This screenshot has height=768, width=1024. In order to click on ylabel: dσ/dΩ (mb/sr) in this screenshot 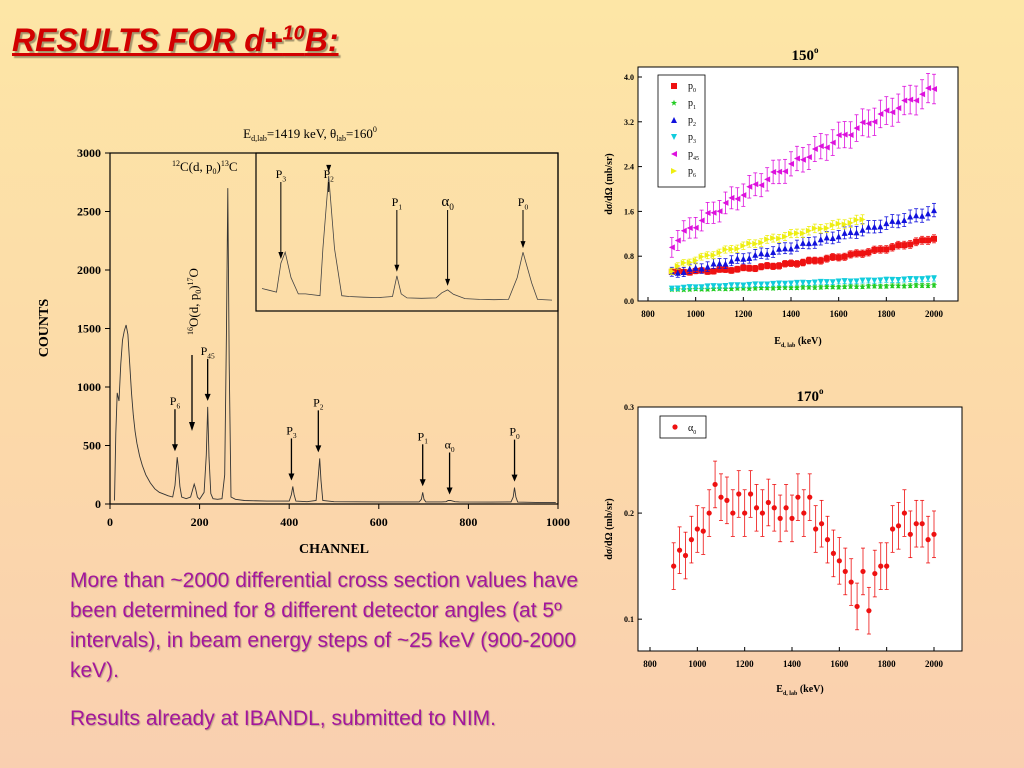, I will do `click(609, 529)`.